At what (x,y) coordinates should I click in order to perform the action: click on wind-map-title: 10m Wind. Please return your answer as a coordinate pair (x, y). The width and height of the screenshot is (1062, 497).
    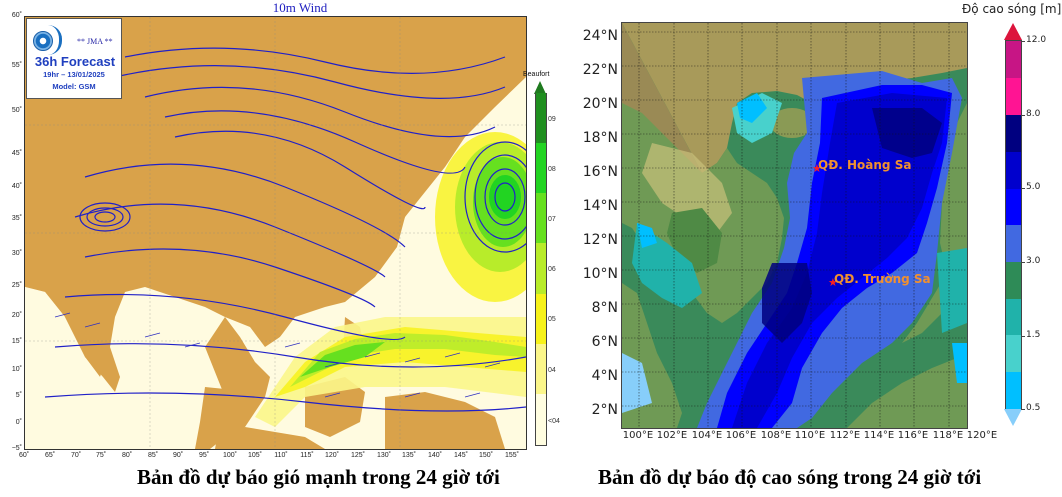
    Looking at the image, I should click on (300, 7).